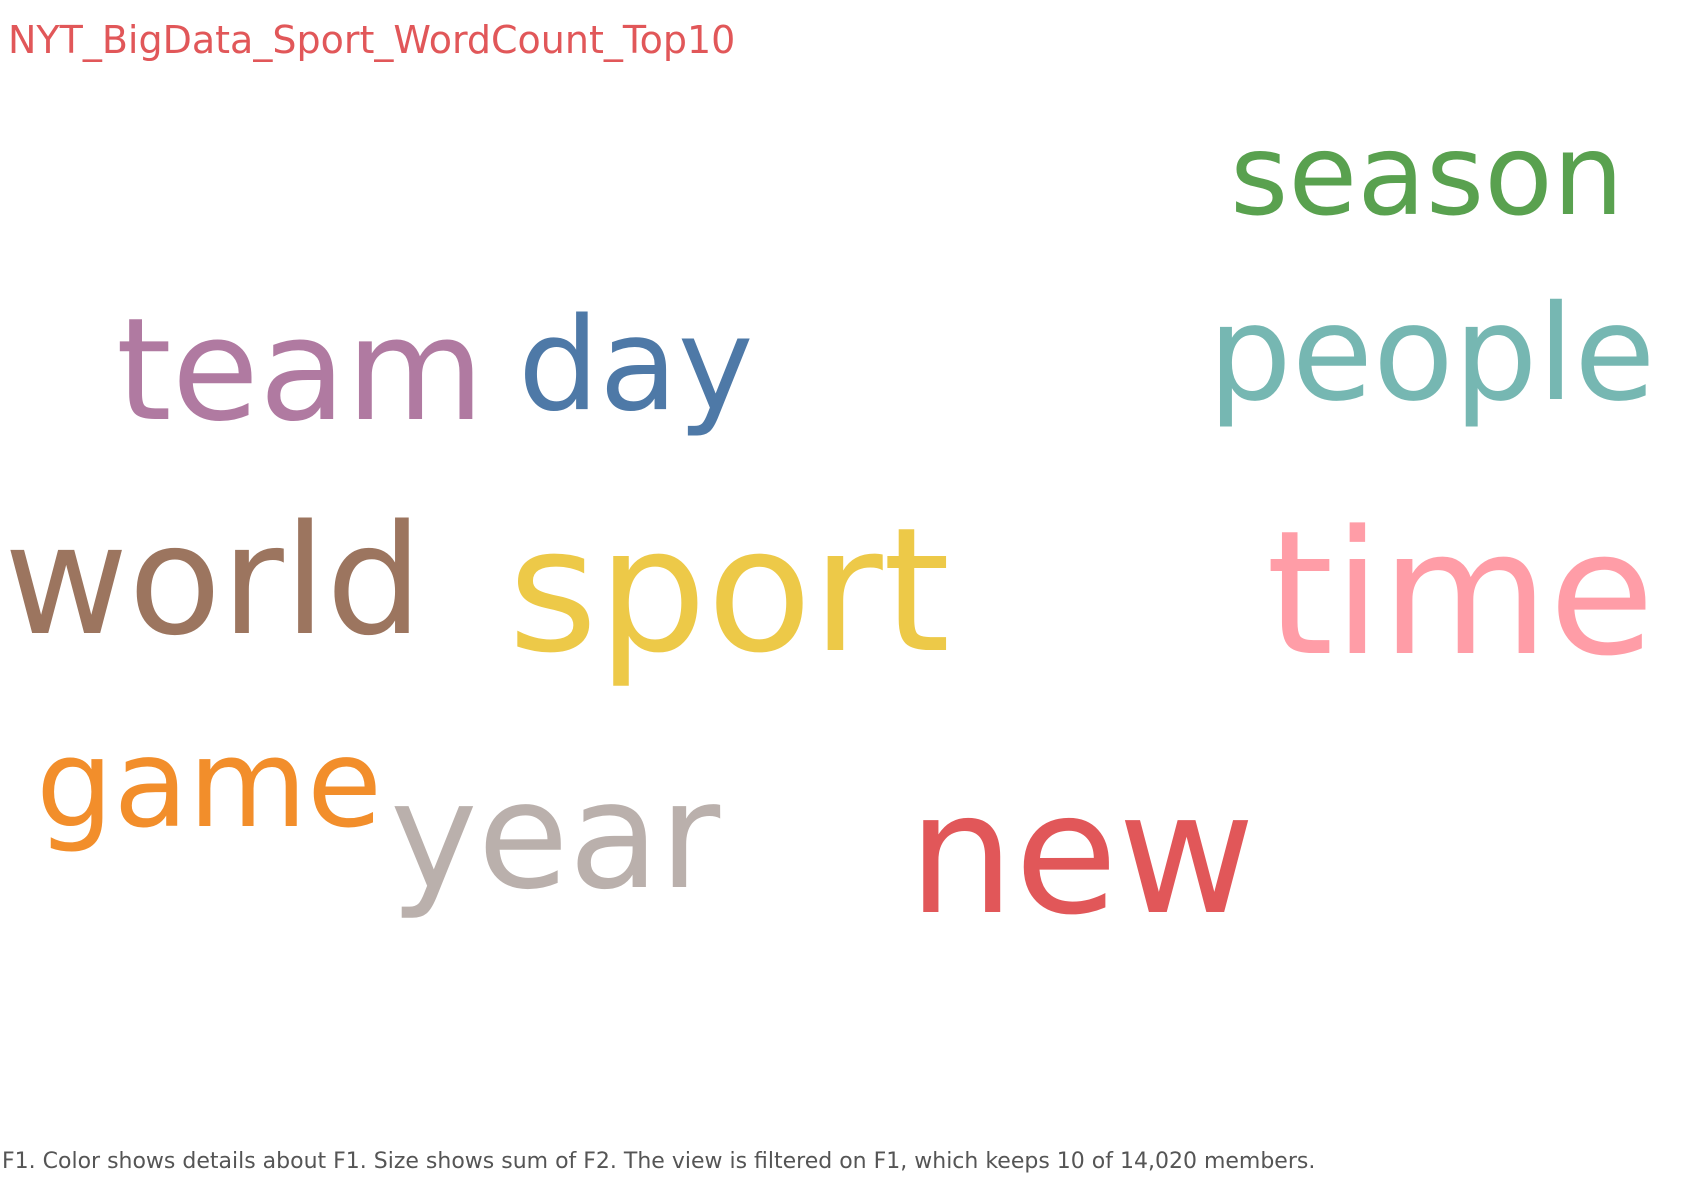 This screenshot has width=1690, height=1180. Describe the element at coordinates (1427, 176) in the screenshot. I see `word-season: season` at that location.